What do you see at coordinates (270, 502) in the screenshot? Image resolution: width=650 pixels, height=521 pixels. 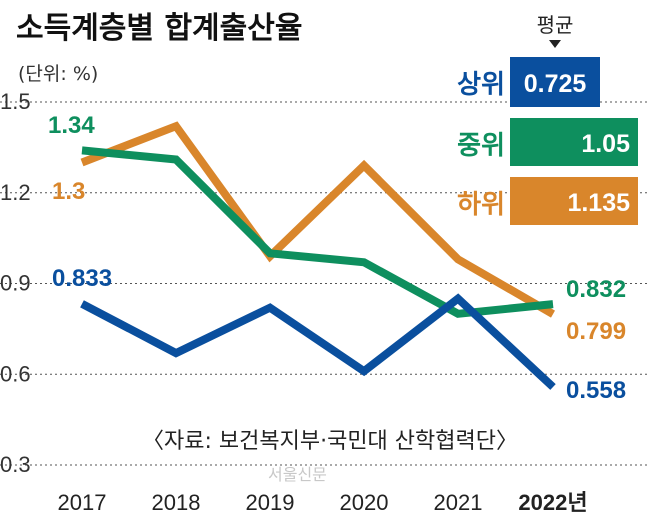 I see `x-tick-label: 2019` at bounding box center [270, 502].